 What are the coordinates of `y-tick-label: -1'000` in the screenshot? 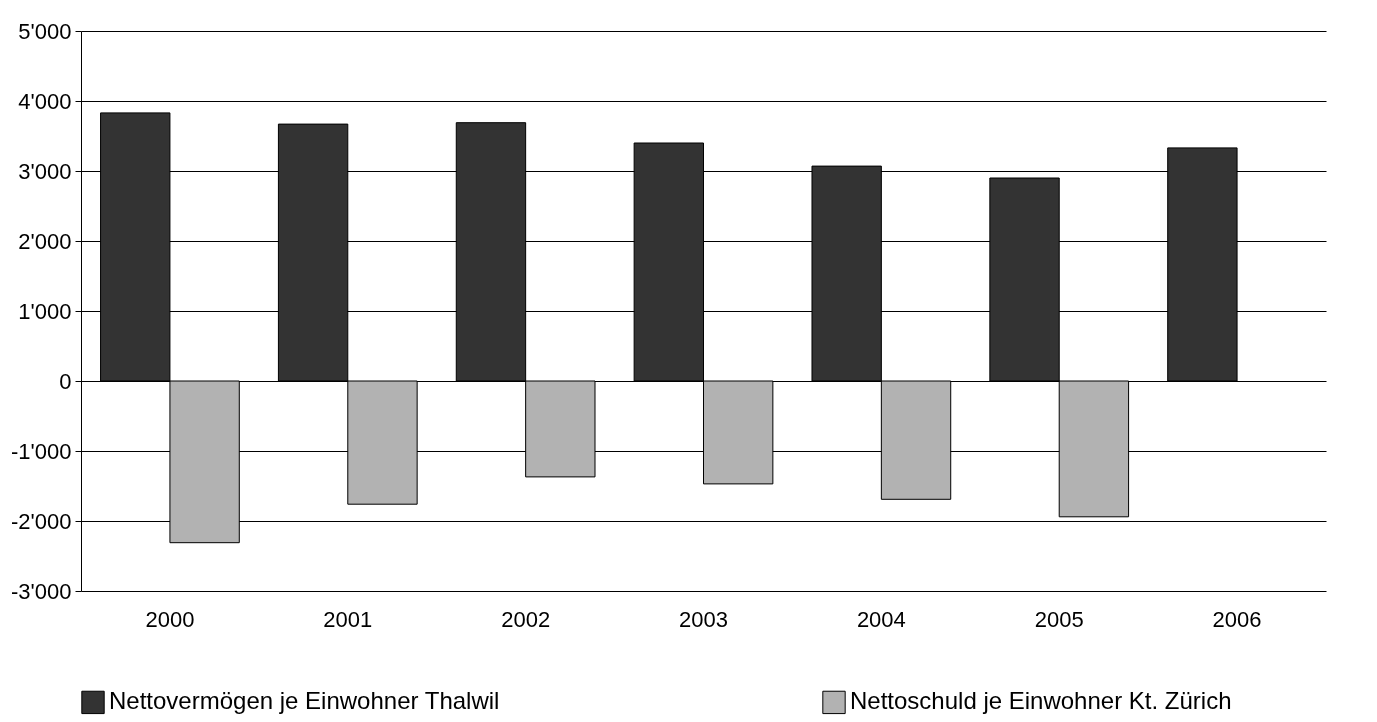 It's located at (41, 451).